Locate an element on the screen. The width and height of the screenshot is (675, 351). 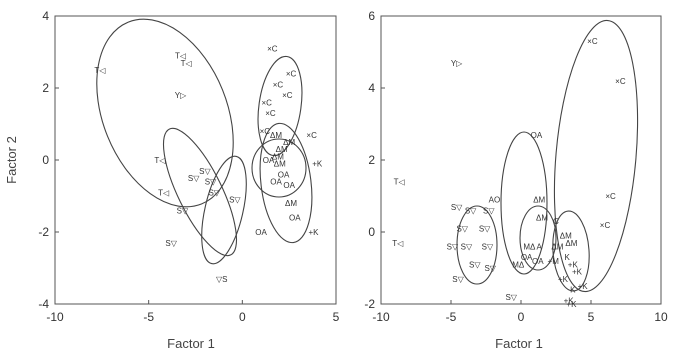
right-data-point: K is located at coordinates (573, 290).